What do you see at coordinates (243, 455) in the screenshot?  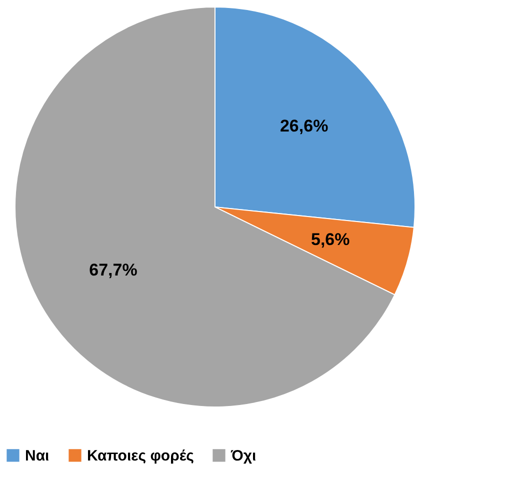 I see `legend-label: Όχι` at bounding box center [243, 455].